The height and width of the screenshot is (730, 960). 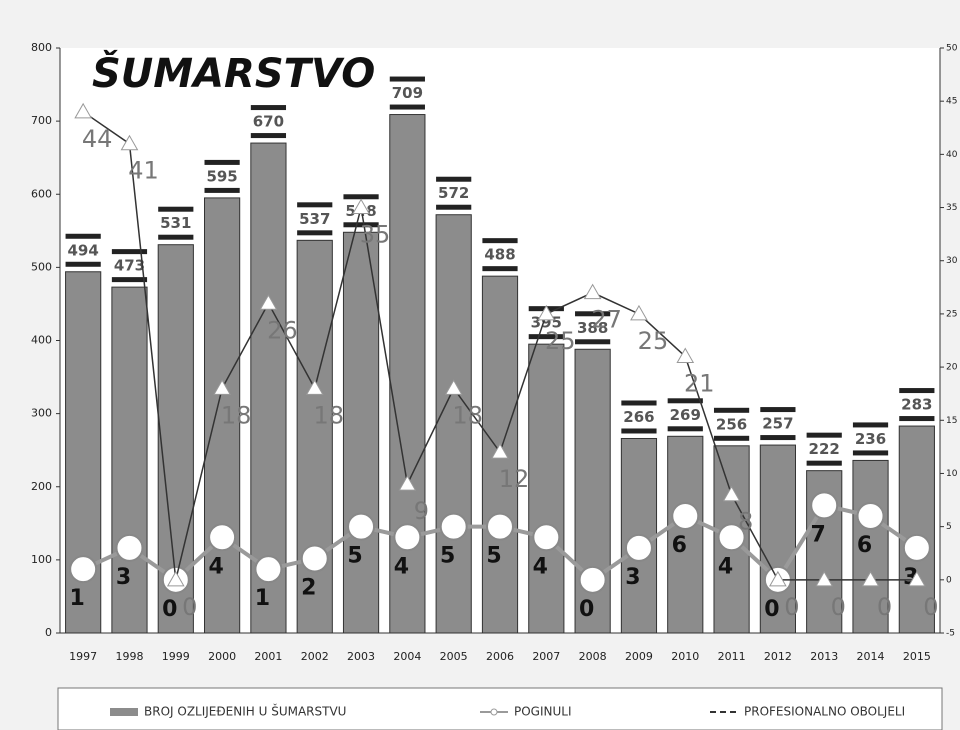 I want to click on y2-tick-label: 25, so click(x=951, y=314).